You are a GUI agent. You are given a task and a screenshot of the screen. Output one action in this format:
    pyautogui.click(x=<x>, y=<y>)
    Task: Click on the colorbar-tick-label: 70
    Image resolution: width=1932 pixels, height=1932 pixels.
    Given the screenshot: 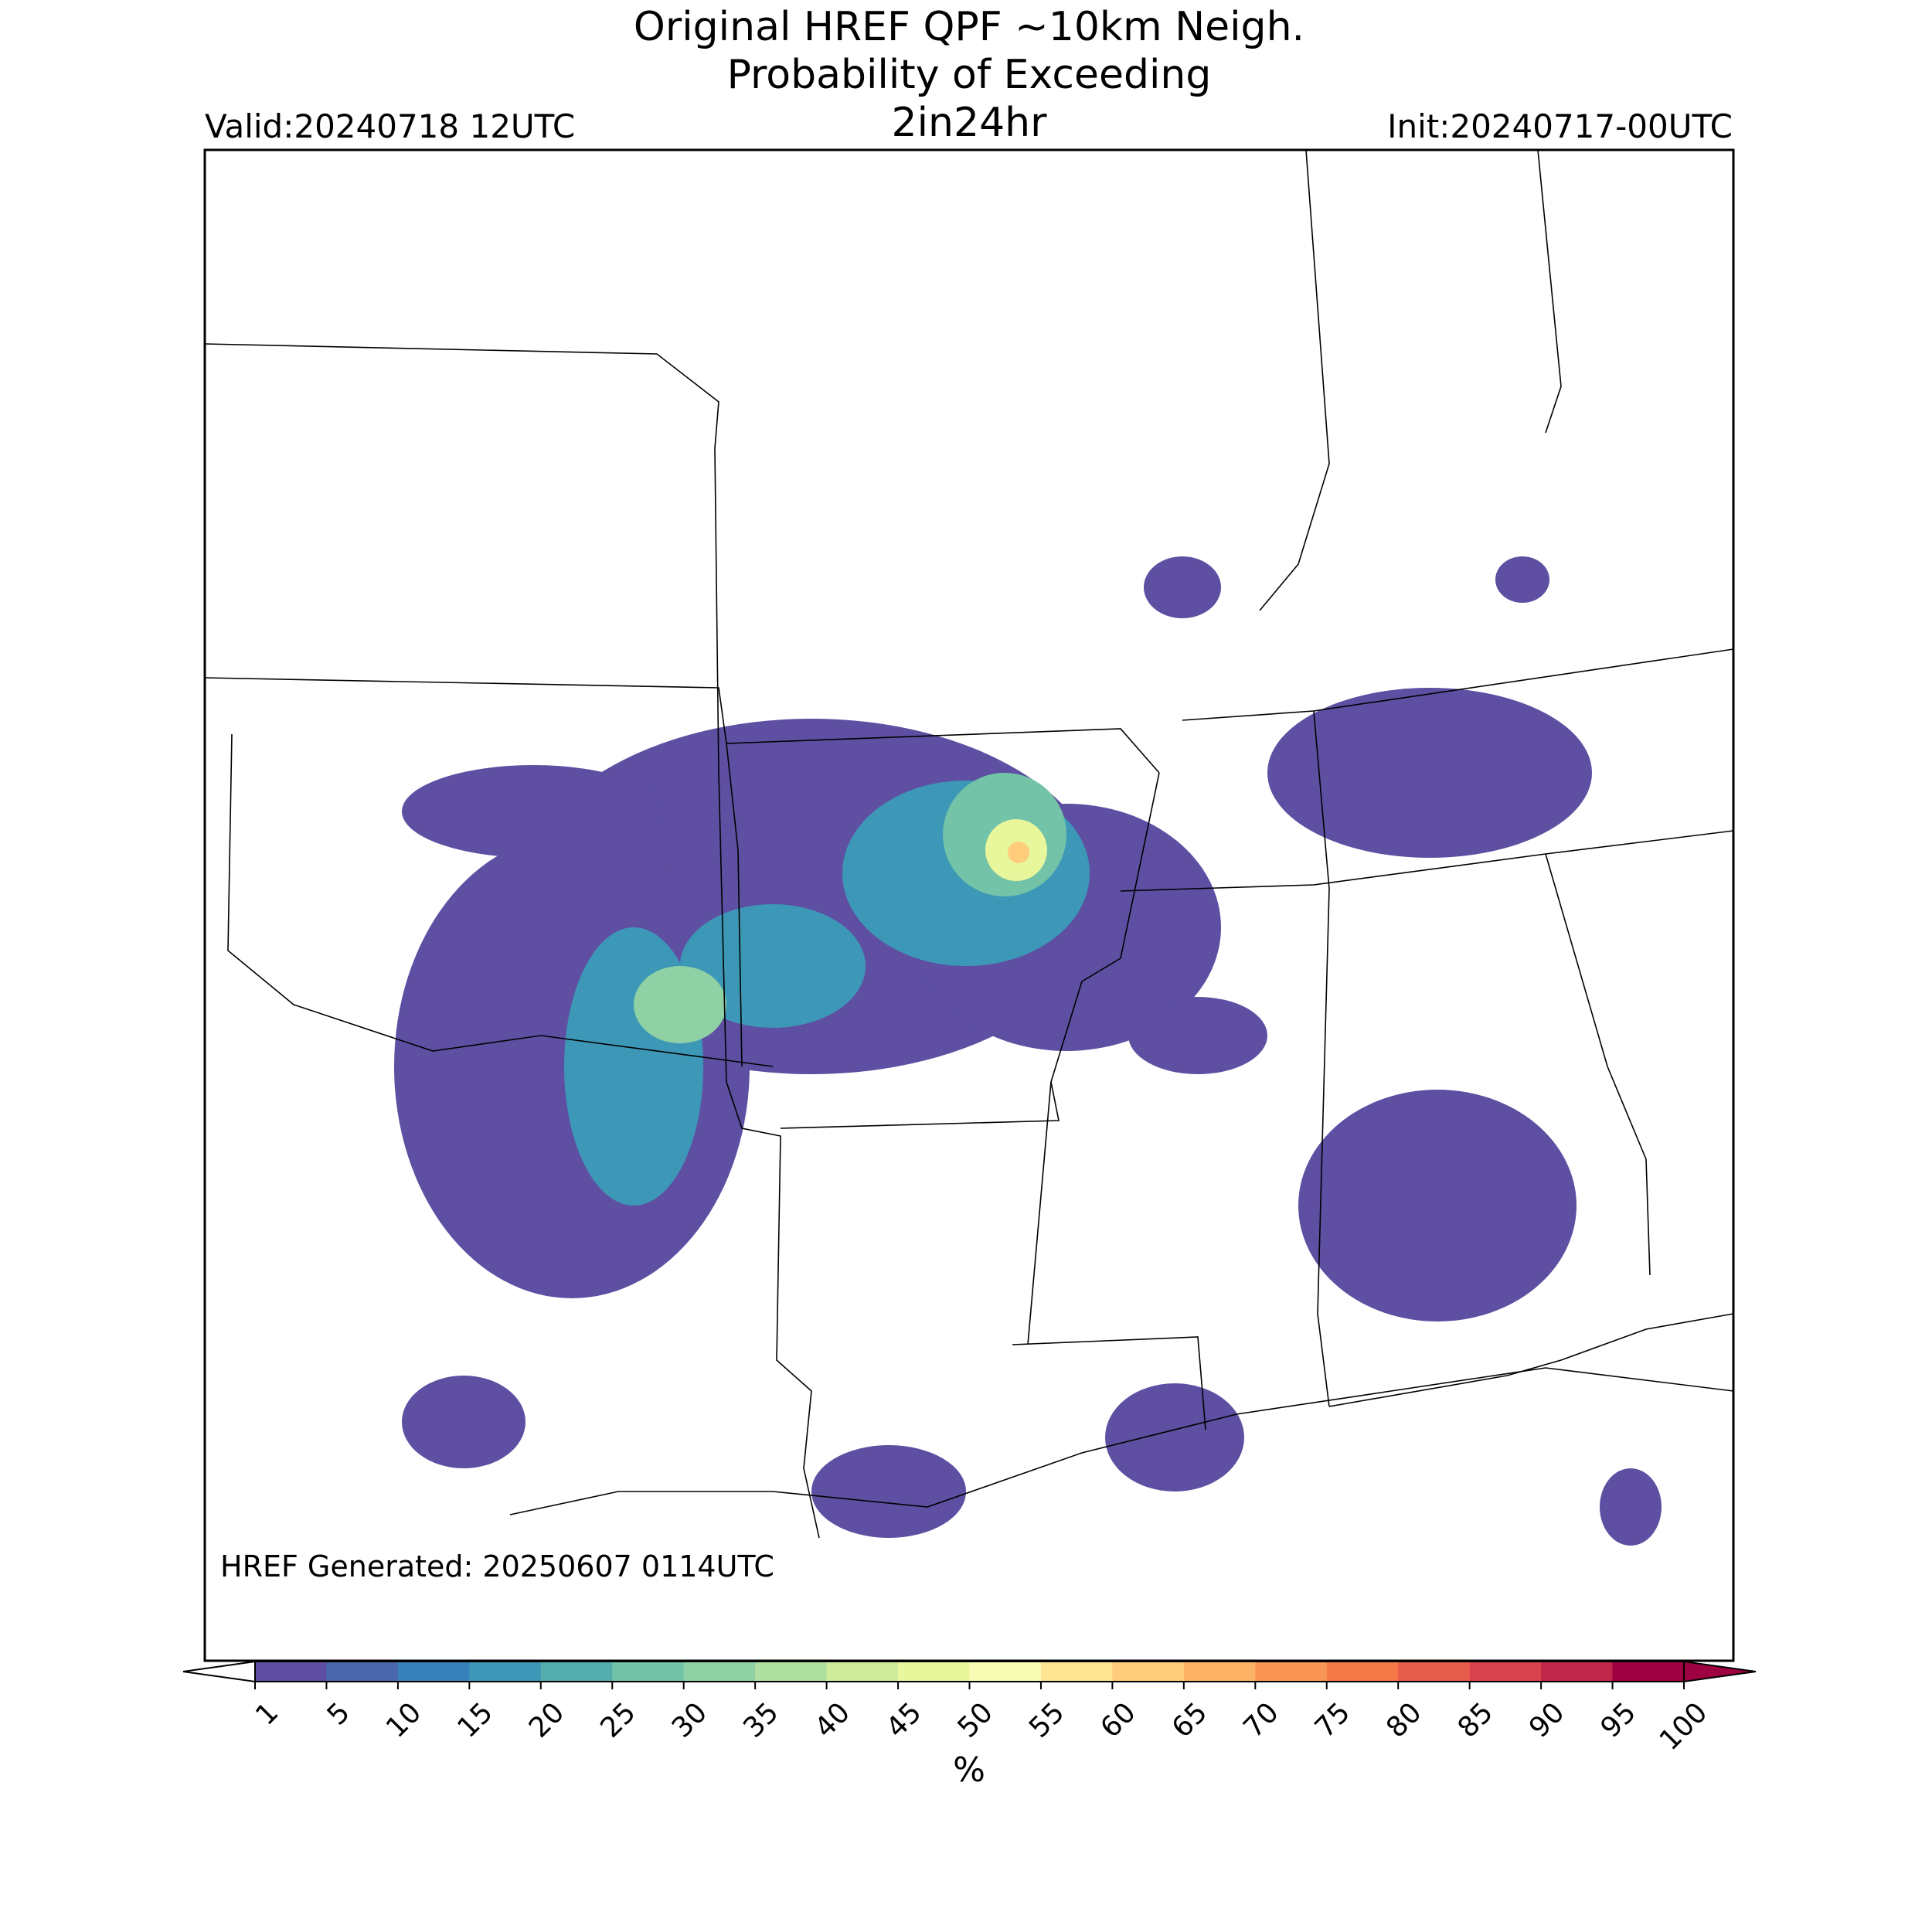 What is the action you would take?
    pyautogui.click(x=1261, y=1719)
    